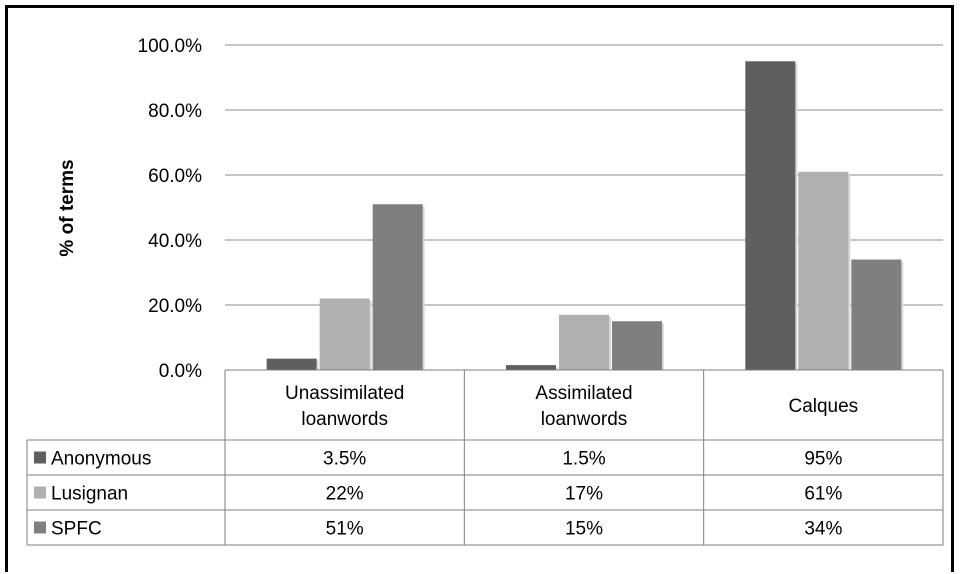  Describe the element at coordinates (180, 371) in the screenshot. I see `y-tick-label: 0.0%` at that location.